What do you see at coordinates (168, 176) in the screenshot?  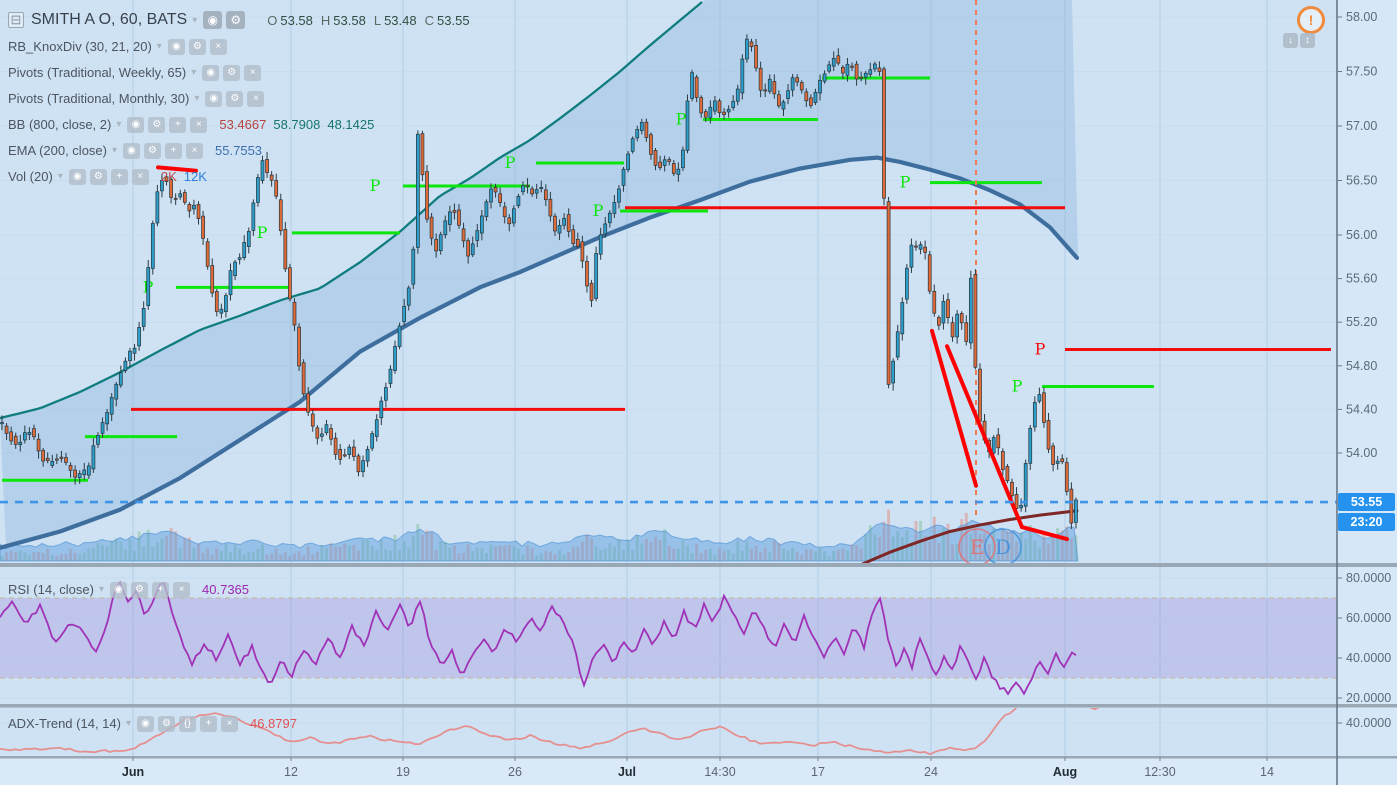 I see `indicator-value: 2K` at bounding box center [168, 176].